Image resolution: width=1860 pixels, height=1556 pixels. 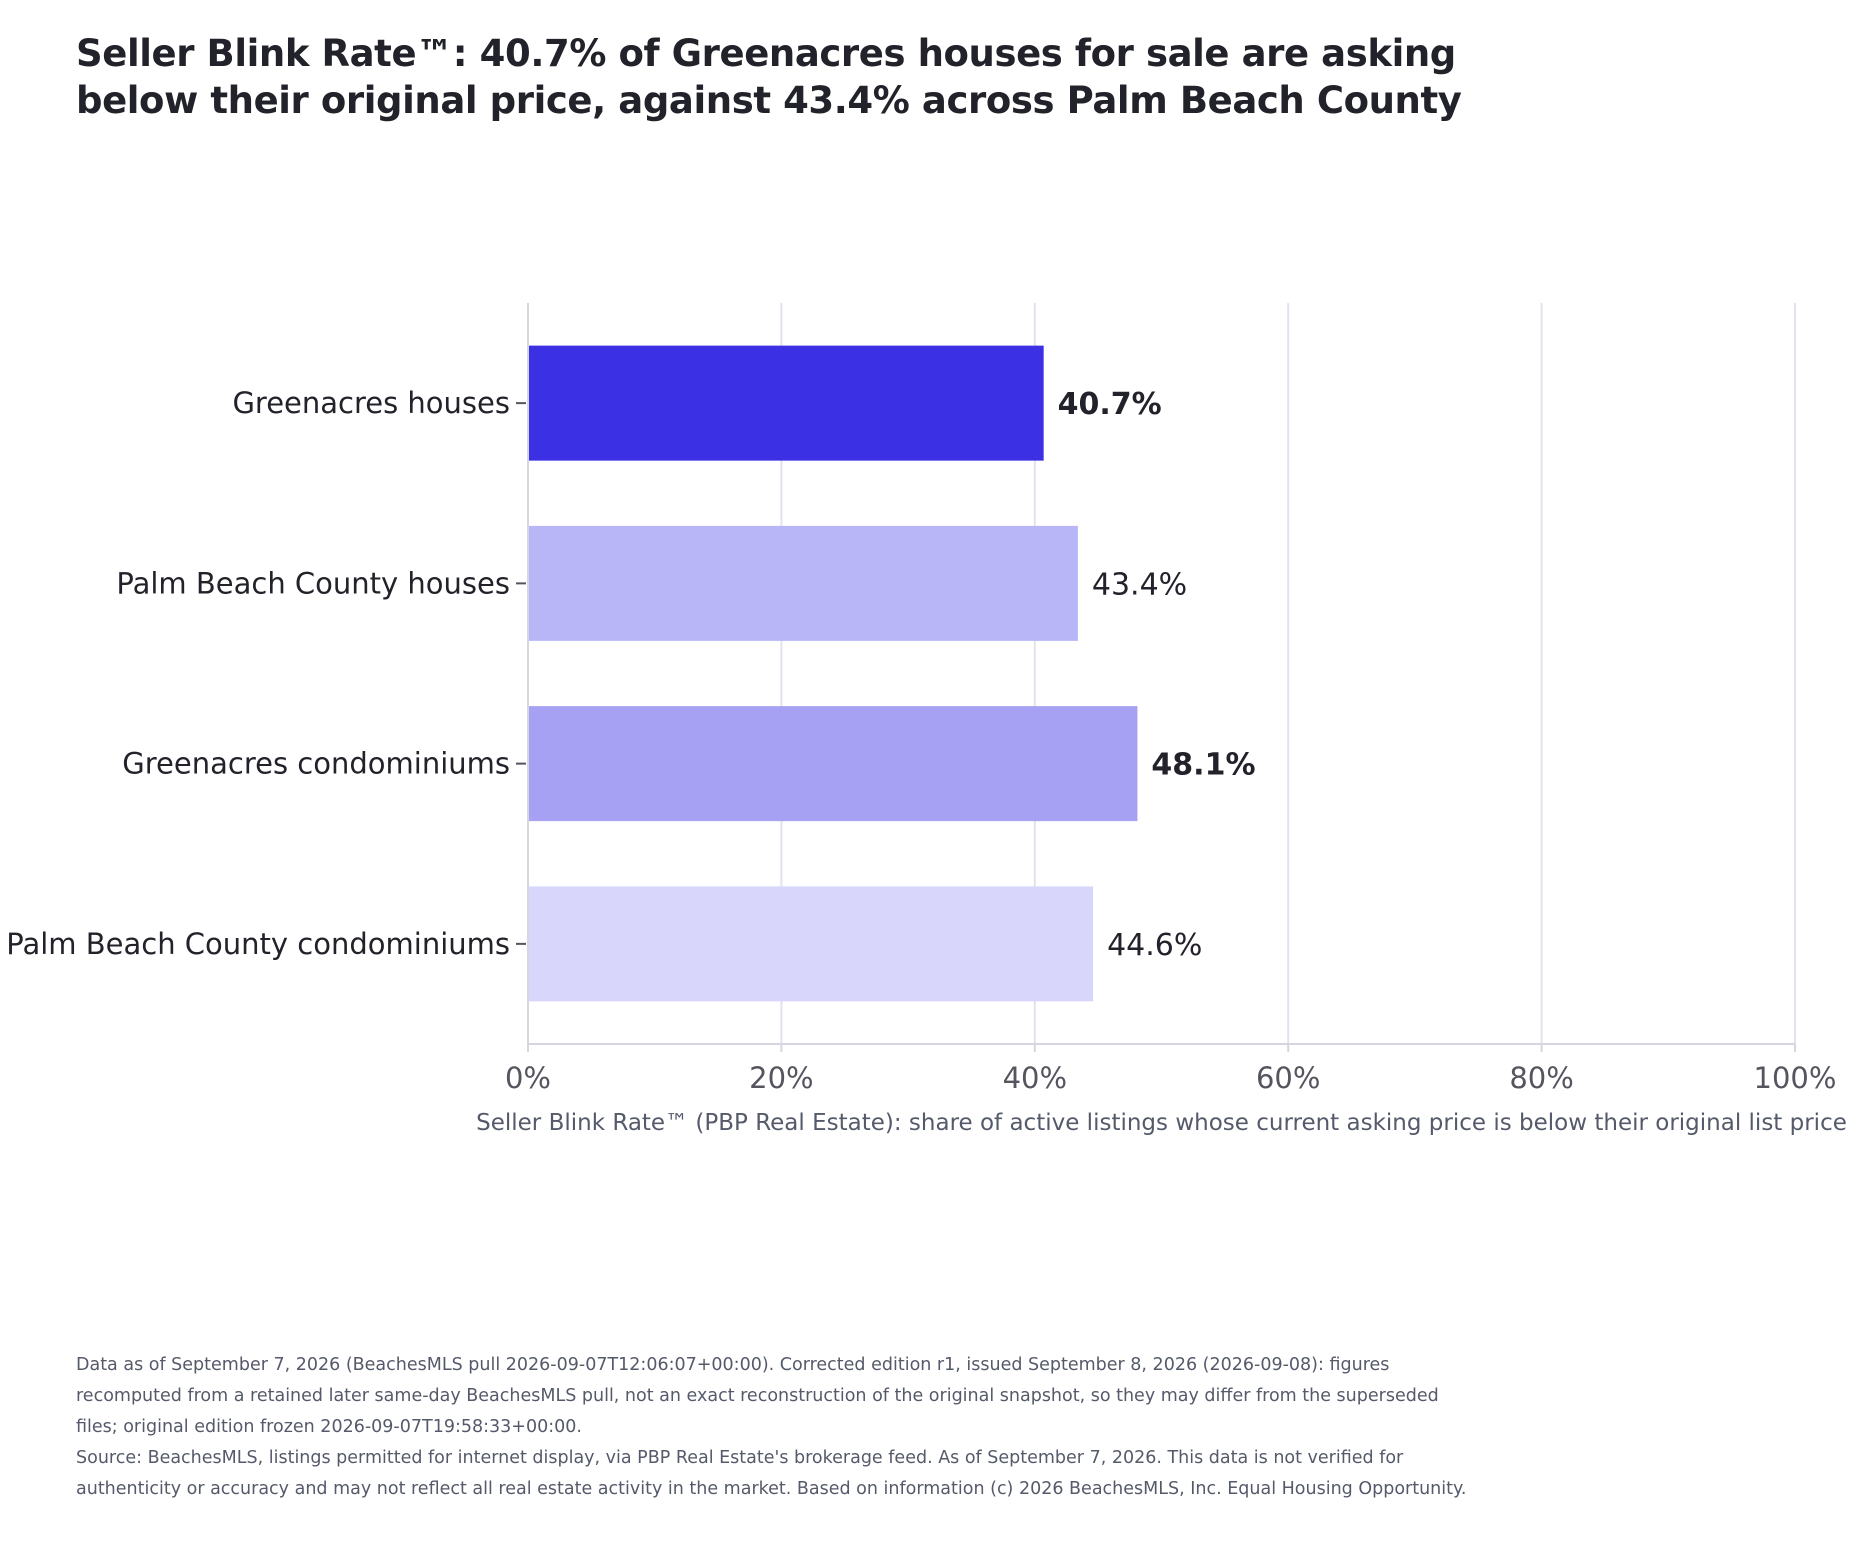 What do you see at coordinates (833, 673) in the screenshot?
I see `bars` at bounding box center [833, 673].